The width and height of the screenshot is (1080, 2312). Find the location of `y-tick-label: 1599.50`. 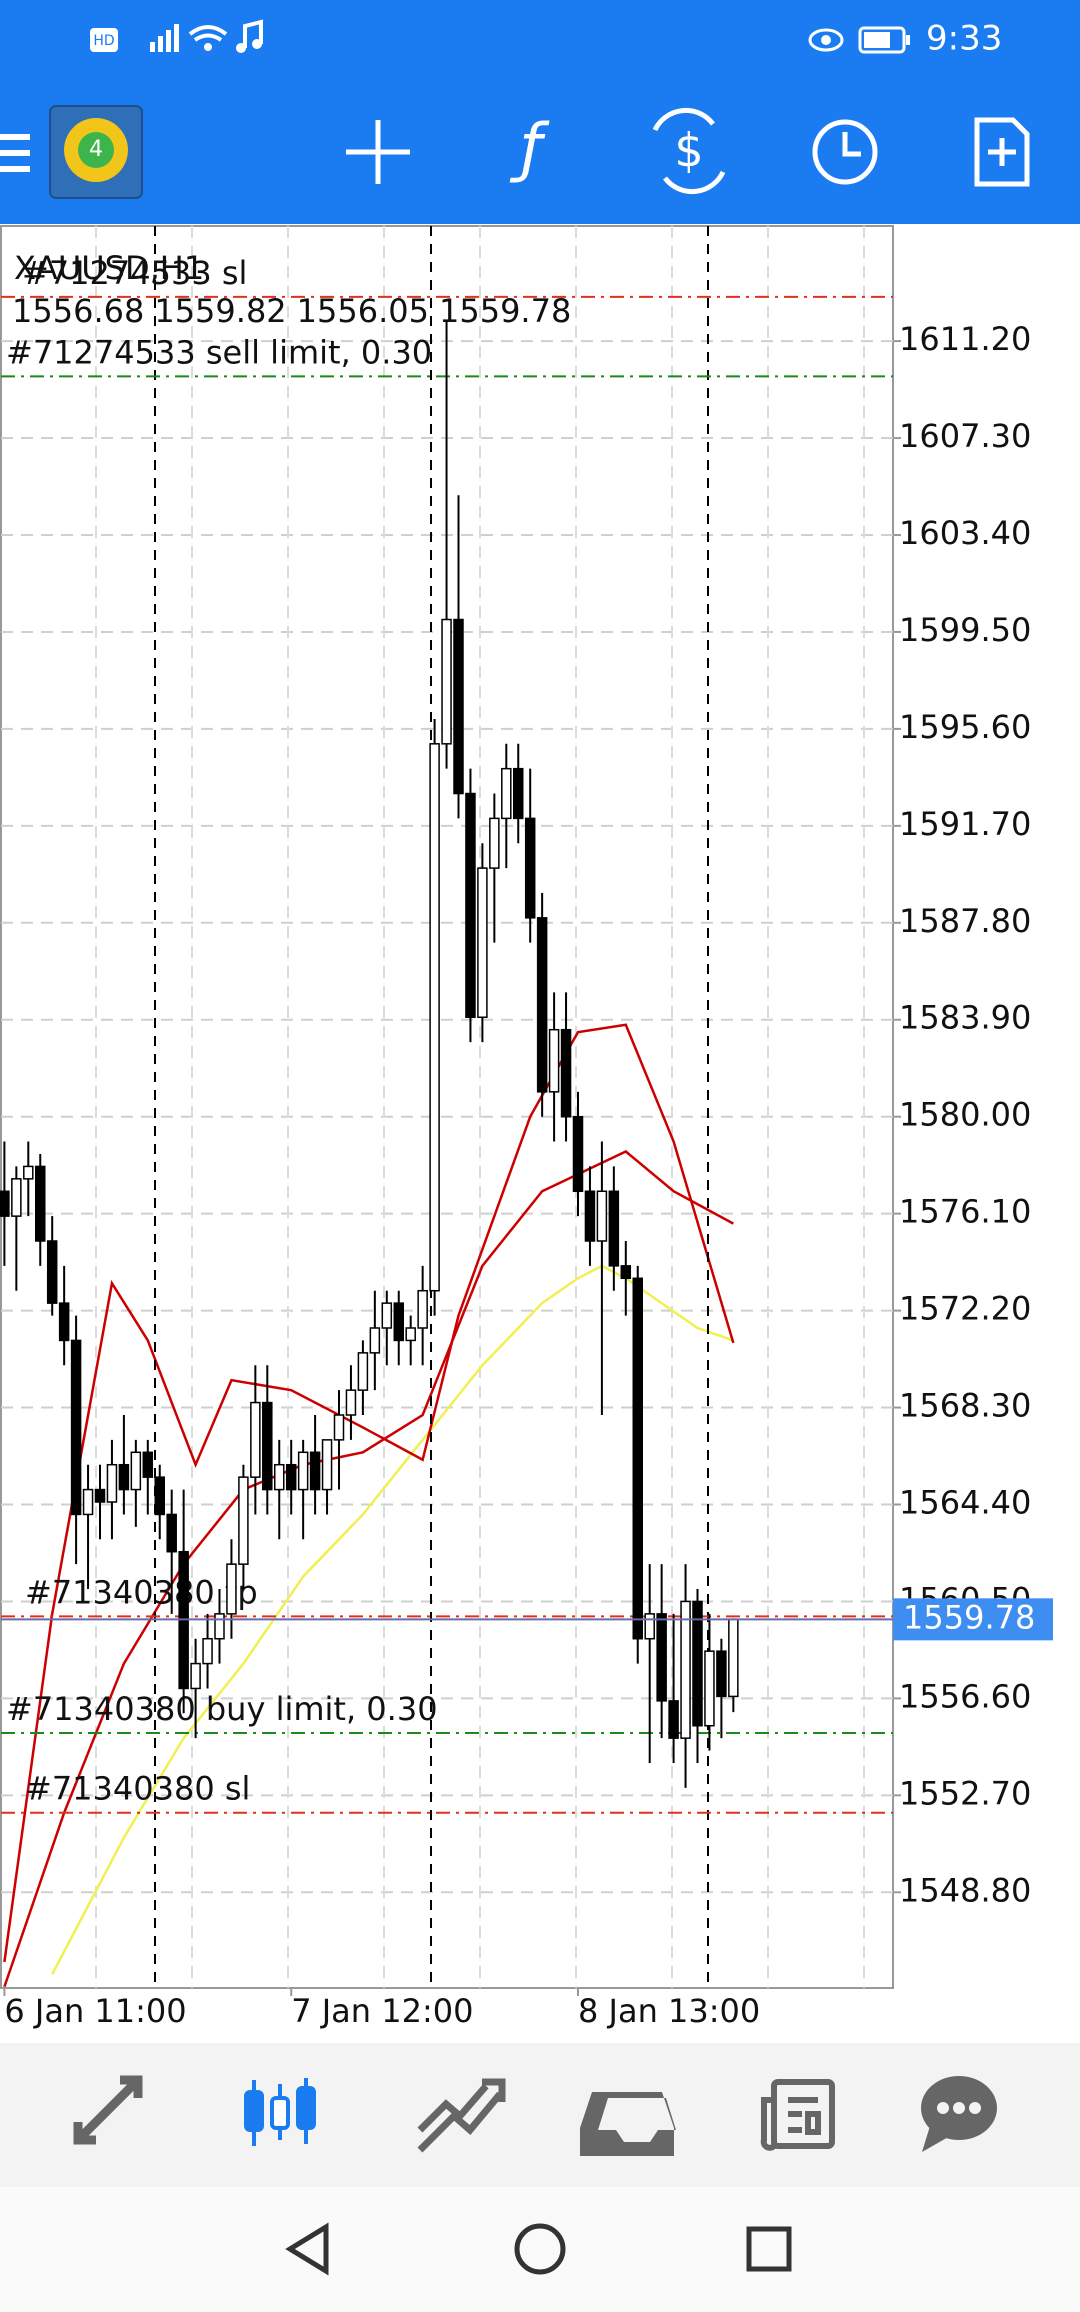

y-tick-label: 1599.50 is located at coordinates (965, 630).